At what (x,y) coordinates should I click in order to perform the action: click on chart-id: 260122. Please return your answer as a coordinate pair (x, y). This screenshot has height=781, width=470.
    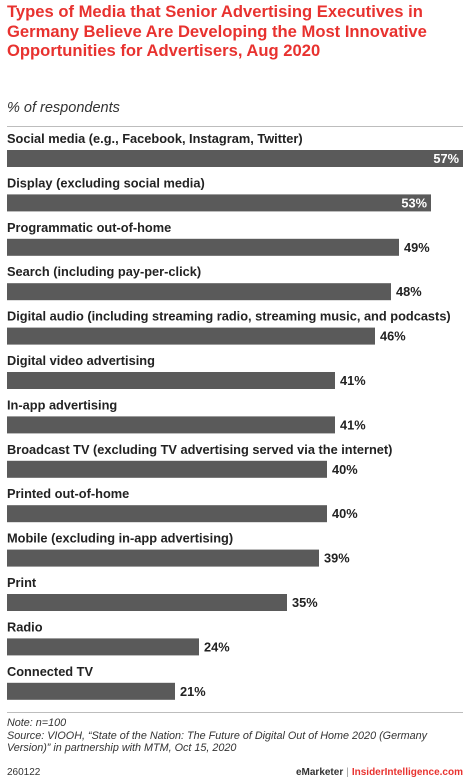
    Looking at the image, I should click on (24, 772).